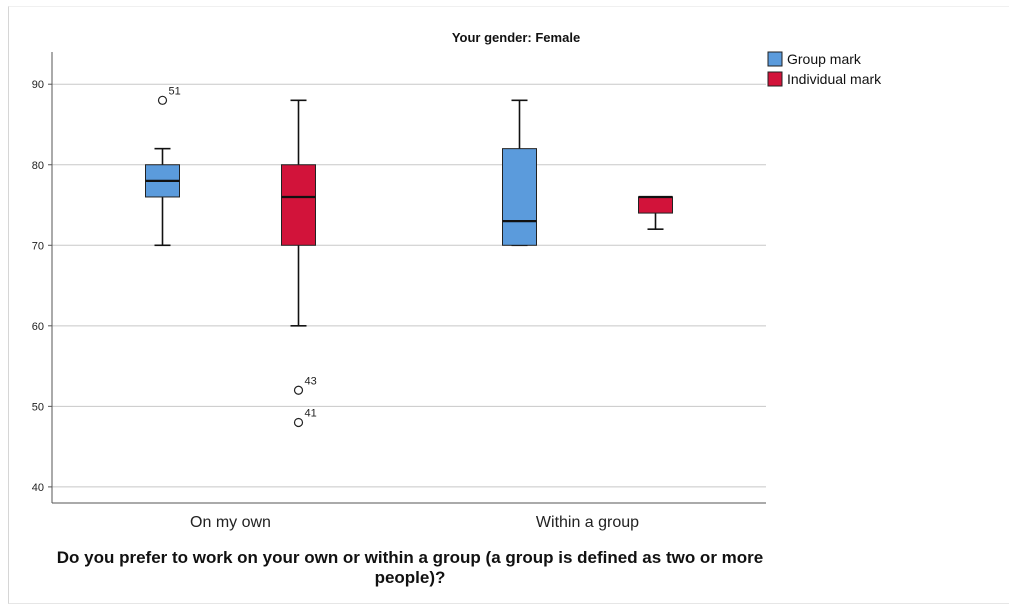  What do you see at coordinates (38, 327) in the screenshot?
I see `y-tick-label: 60` at bounding box center [38, 327].